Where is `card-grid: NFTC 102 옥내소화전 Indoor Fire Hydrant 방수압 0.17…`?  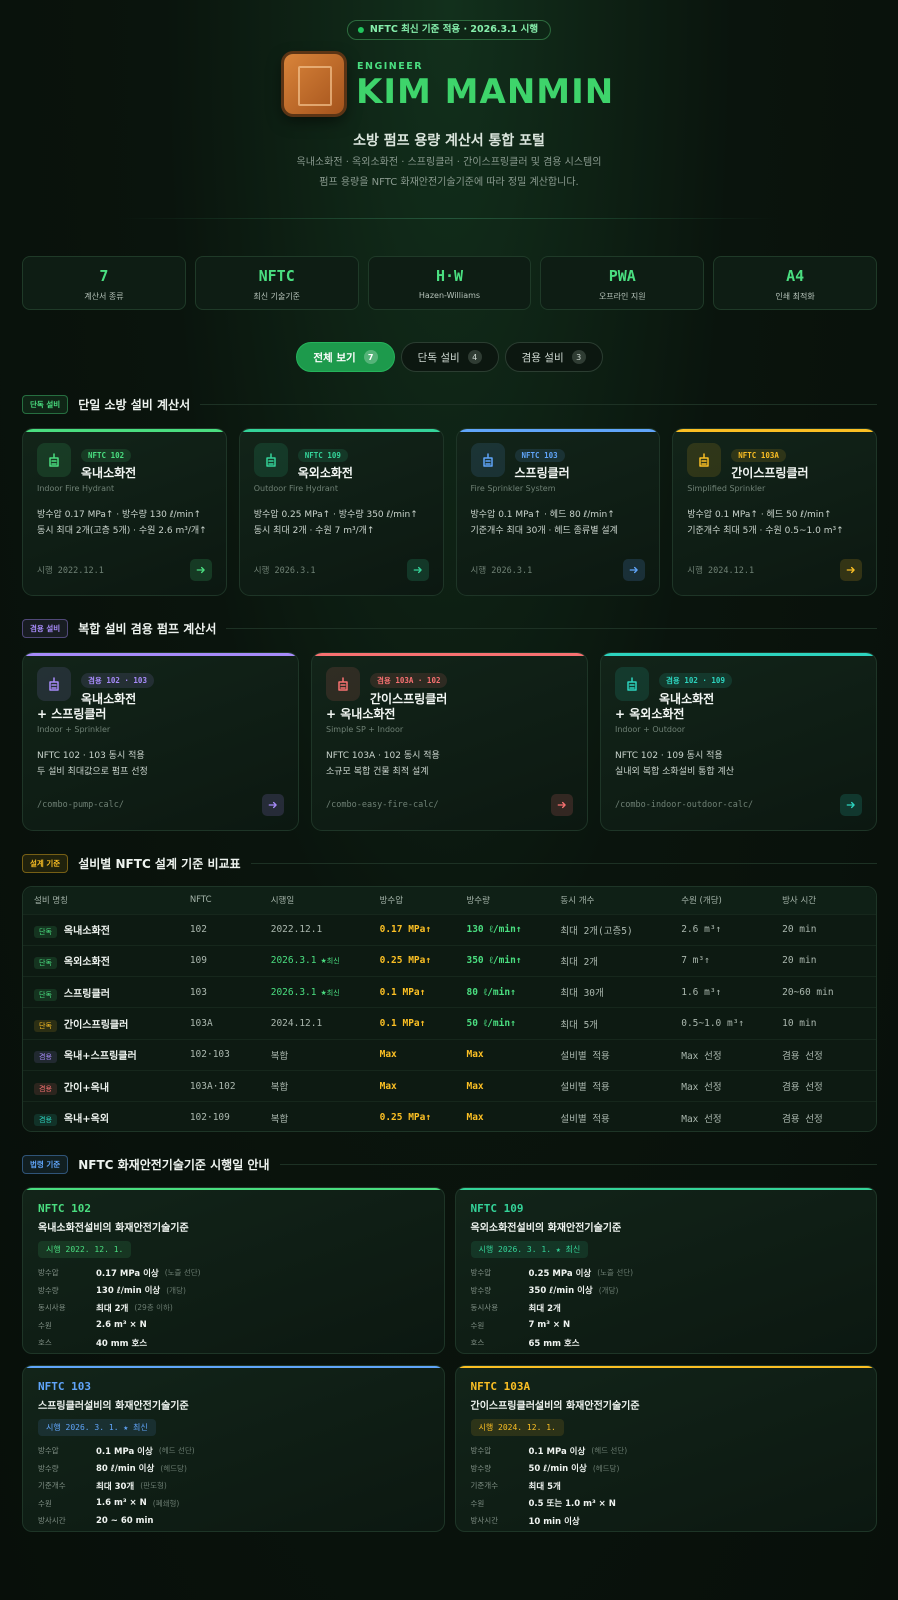 card-grid: NFTC 102 옥내소화전 Indoor Fire Hydrant 방수압 0.17… is located at coordinates (449, 512).